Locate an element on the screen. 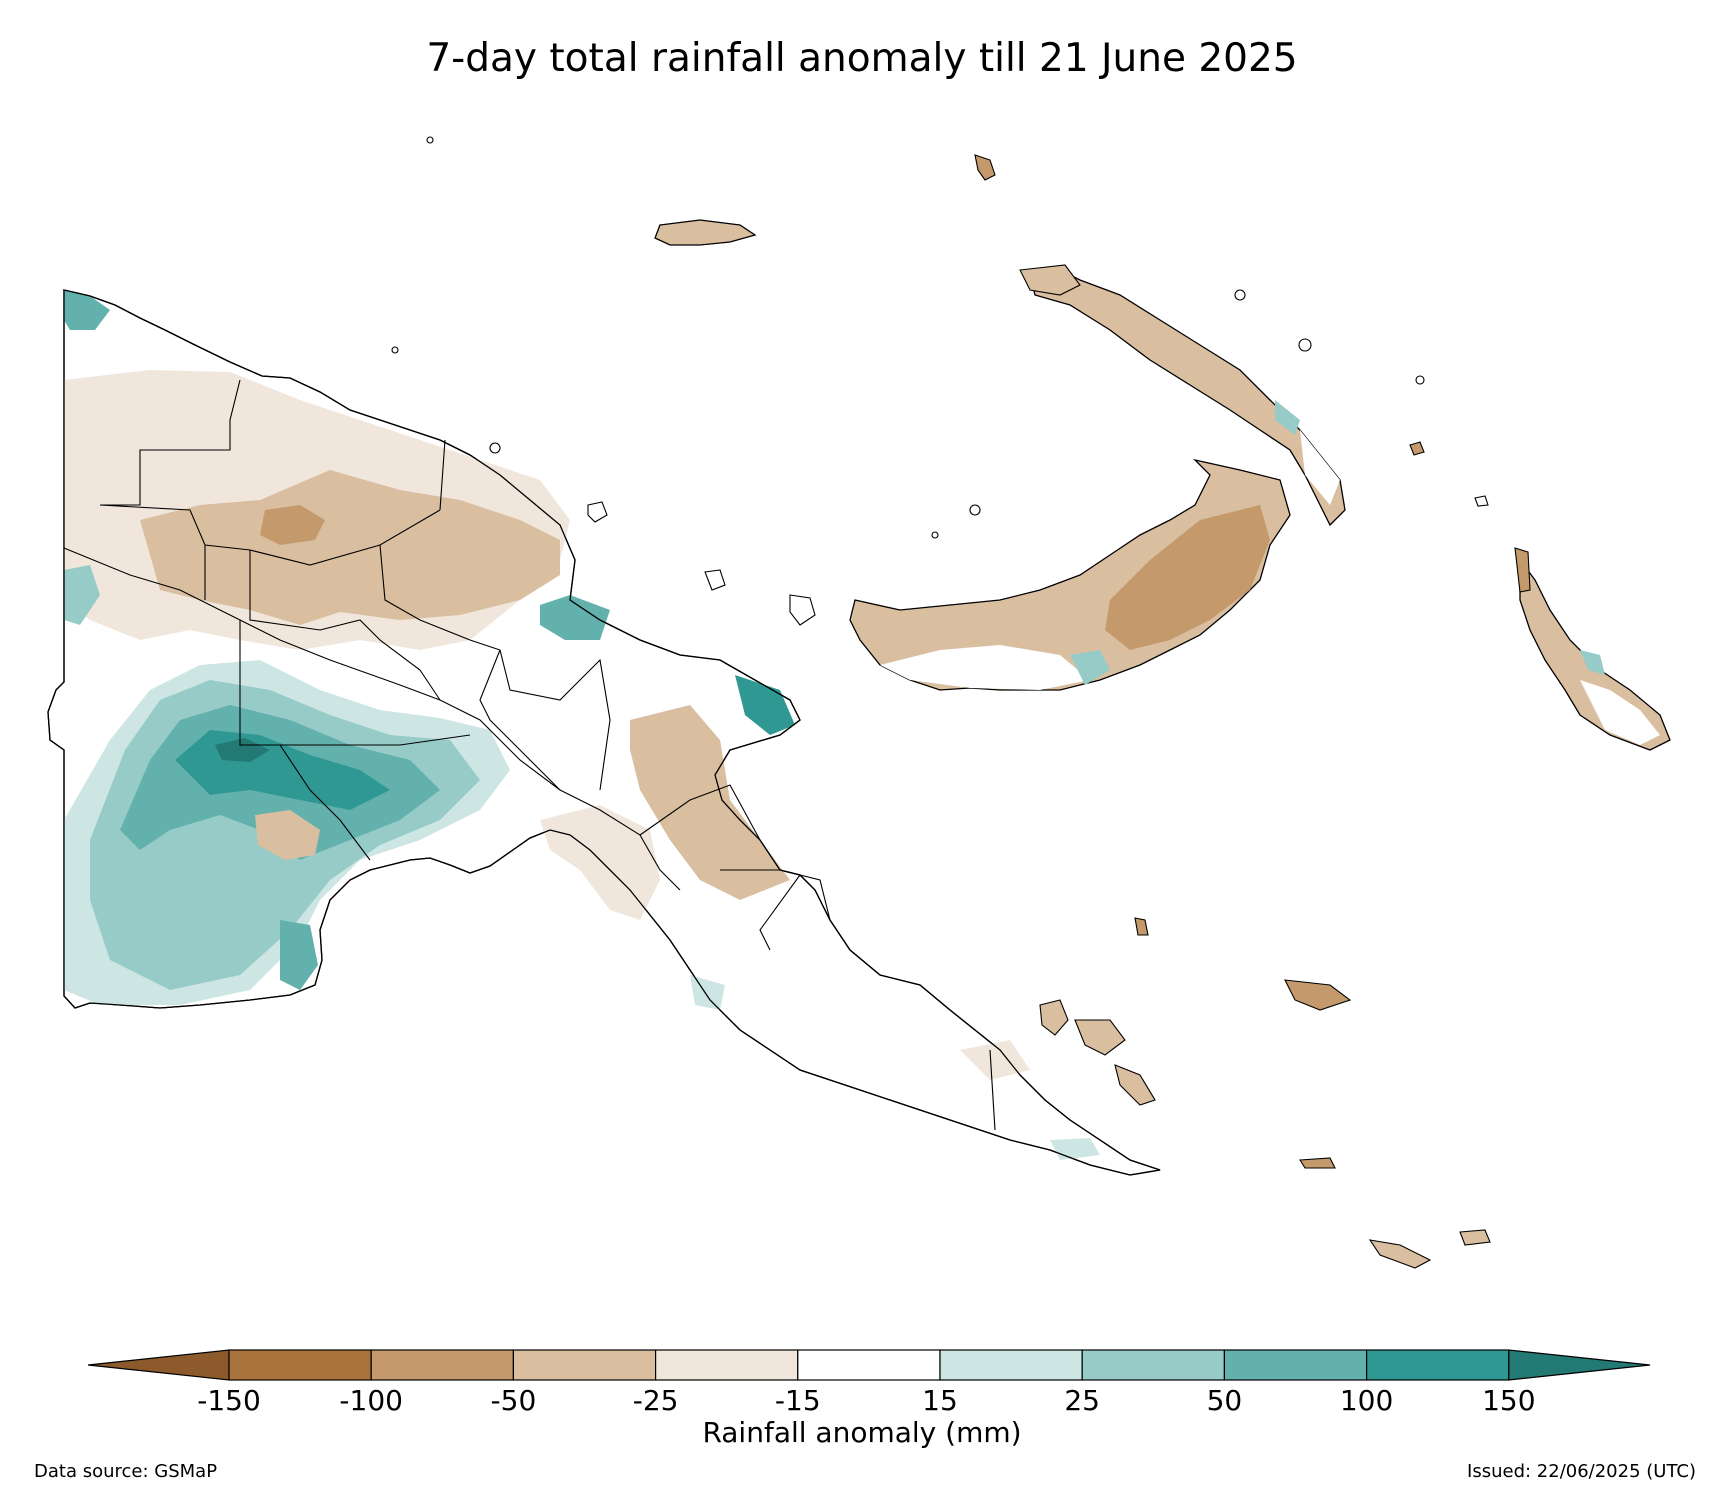 This screenshot has height=1494, width=1724. colorbar-tick-label: -50 is located at coordinates (513, 1400).